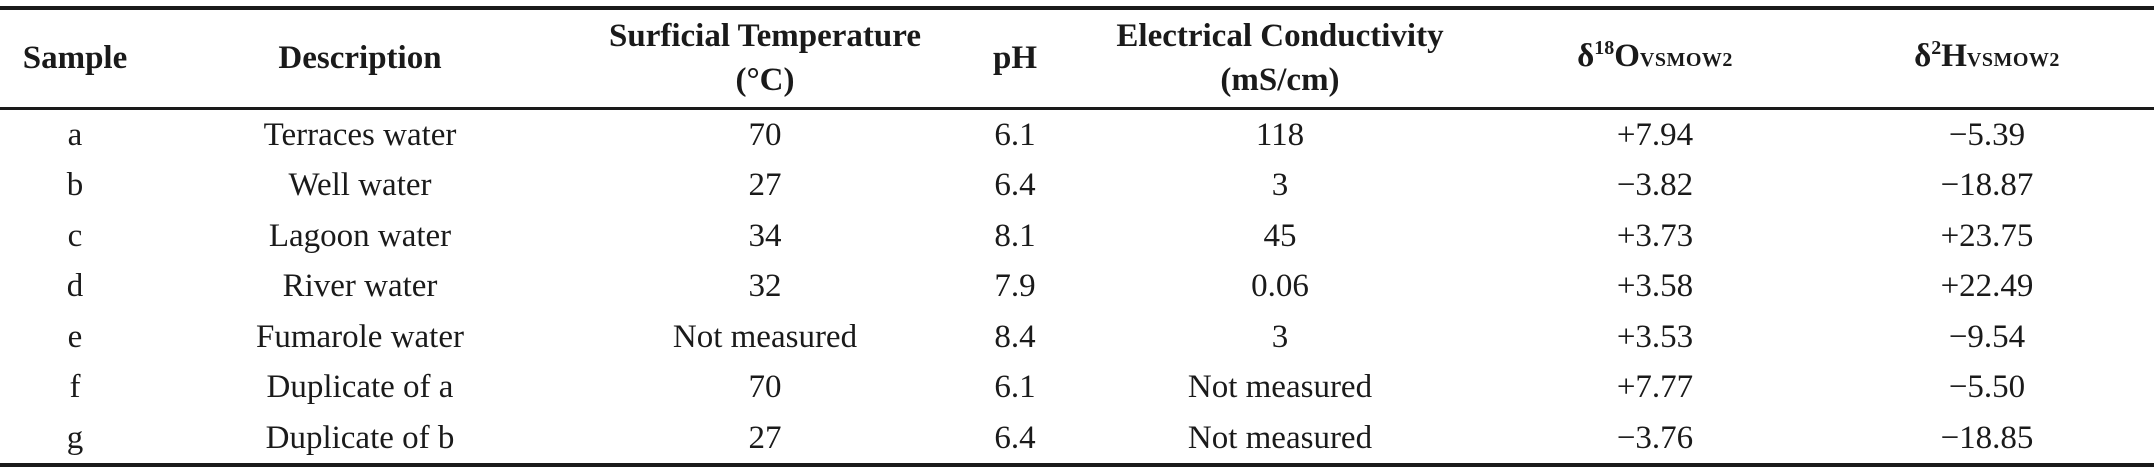  What do you see at coordinates (360, 387) in the screenshot?
I see `cell-description: Duplicate of a` at bounding box center [360, 387].